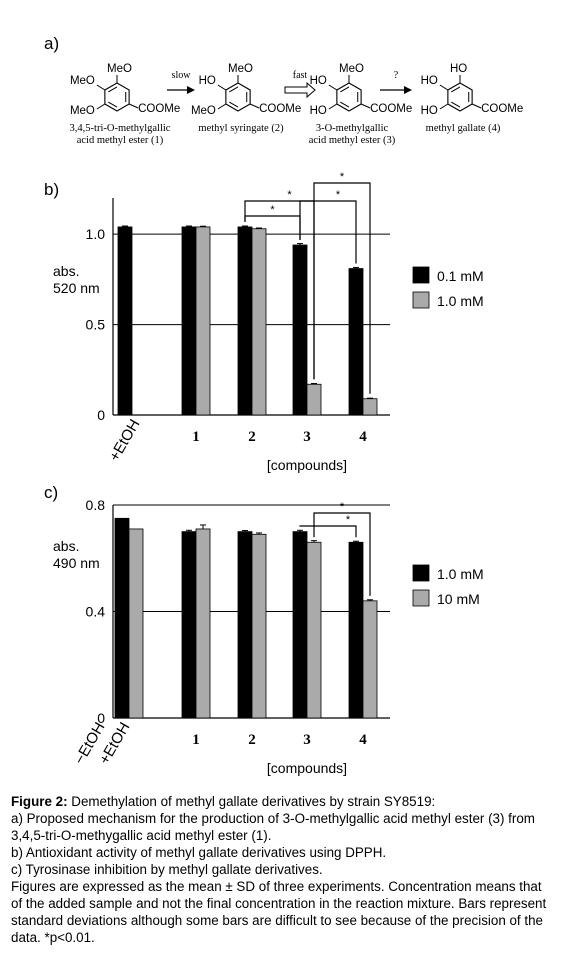 The image size is (563, 977). I want to click on y-tick-label: 0.5, so click(96, 325).